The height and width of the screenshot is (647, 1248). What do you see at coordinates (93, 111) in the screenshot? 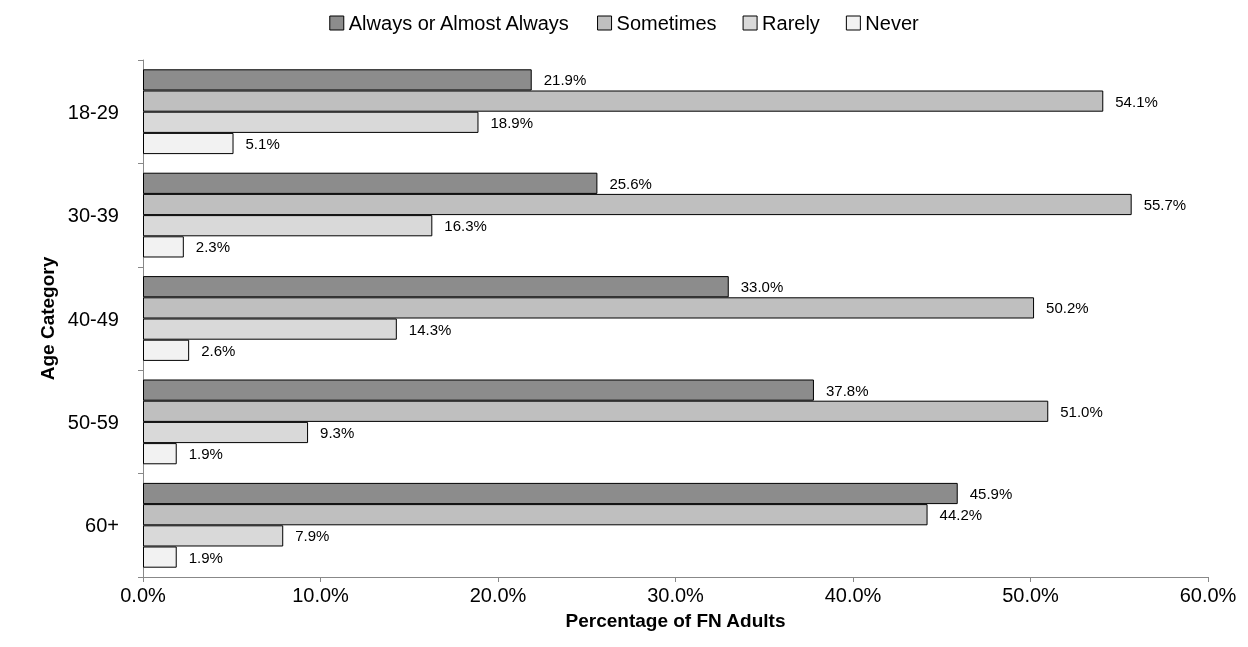
I see `y-tick-label: 18-29` at bounding box center [93, 111].